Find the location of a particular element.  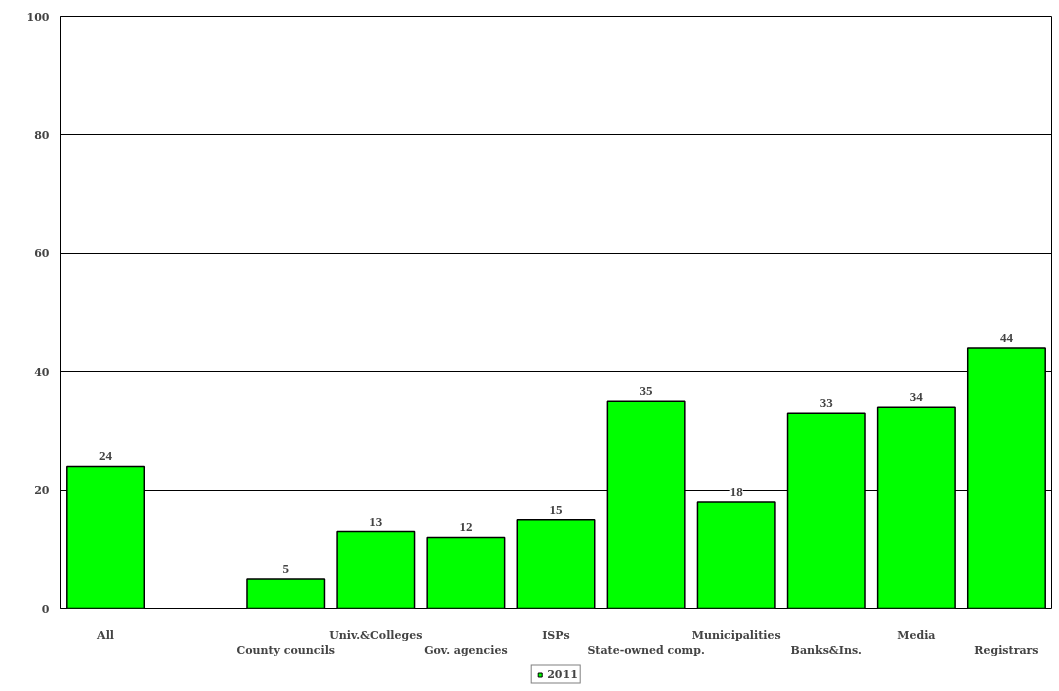

data-label: 12 is located at coordinates (466, 527).